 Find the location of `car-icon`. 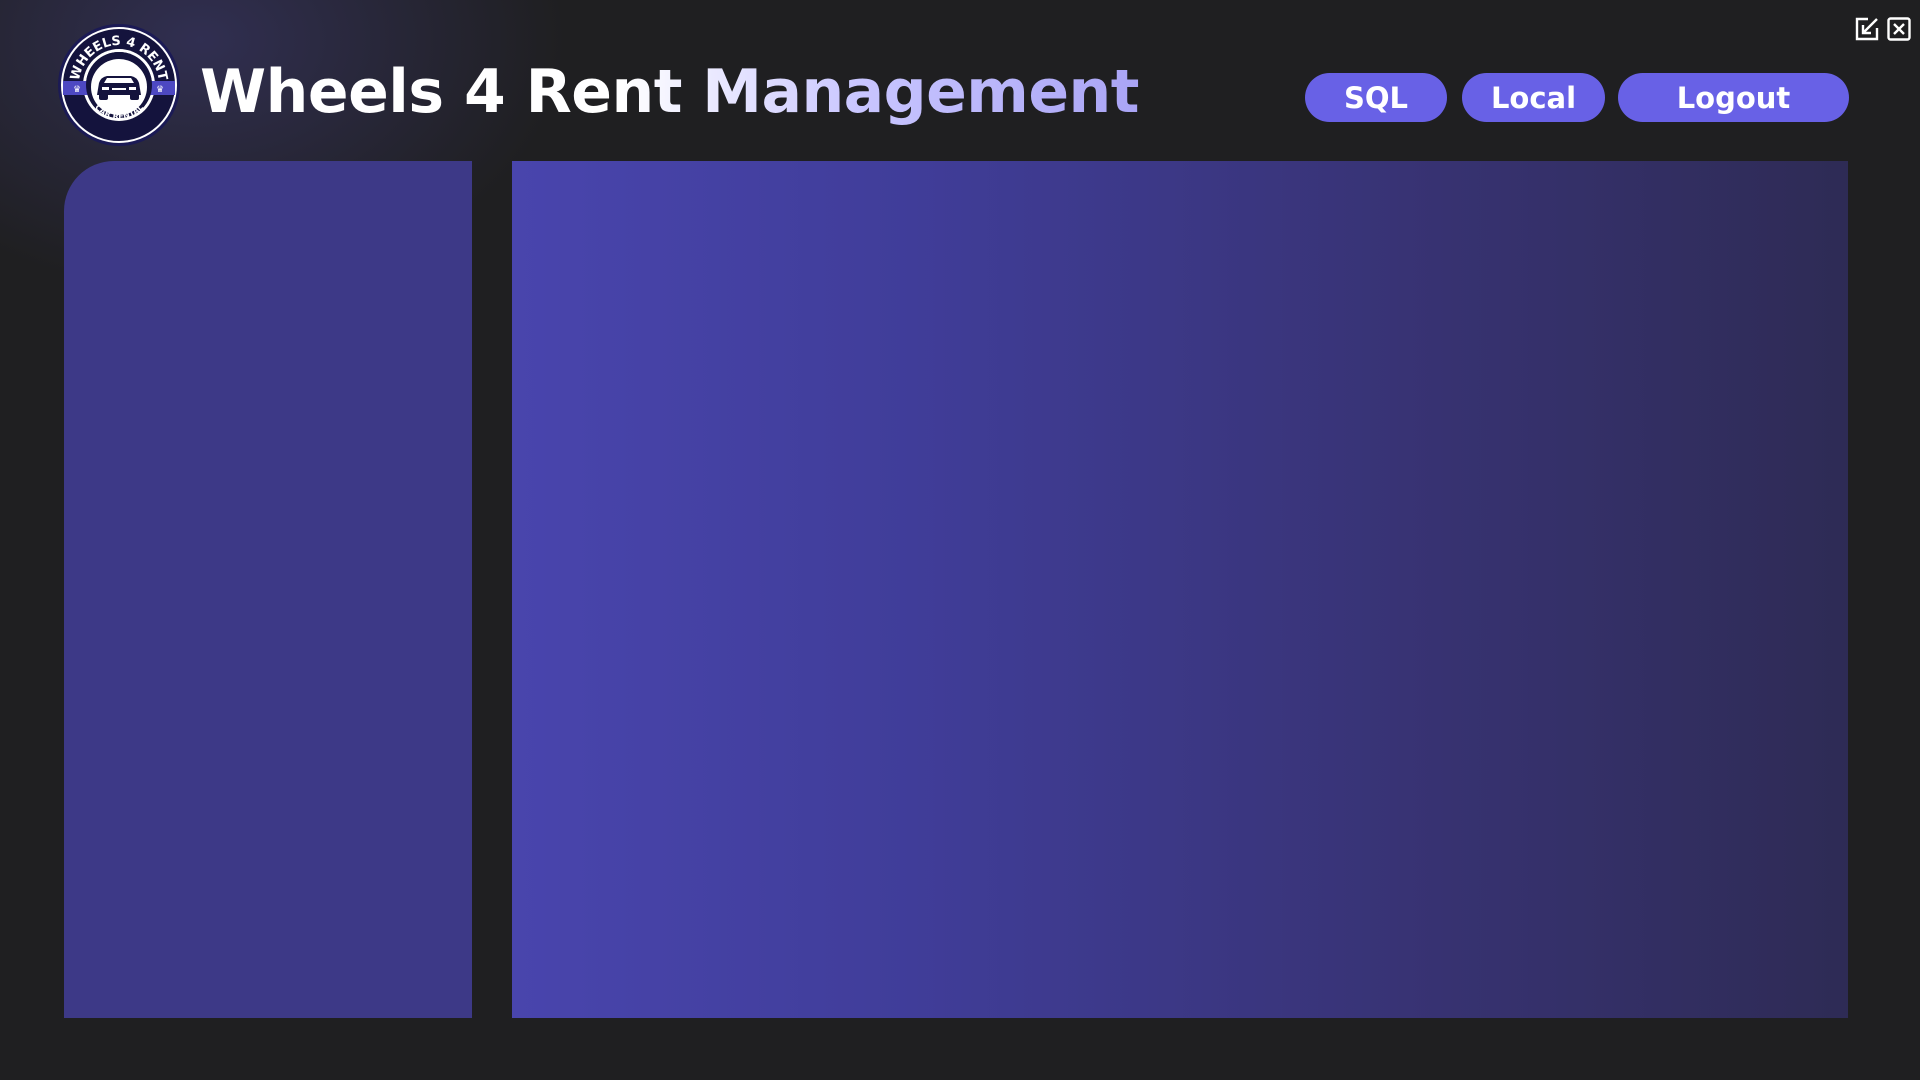

car-icon is located at coordinates (119, 88).